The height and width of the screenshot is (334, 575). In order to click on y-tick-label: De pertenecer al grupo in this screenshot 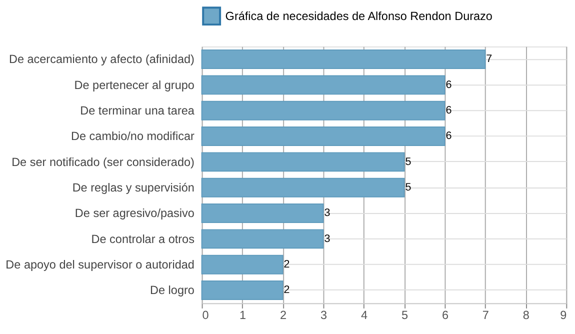, I will do `click(134, 85)`.